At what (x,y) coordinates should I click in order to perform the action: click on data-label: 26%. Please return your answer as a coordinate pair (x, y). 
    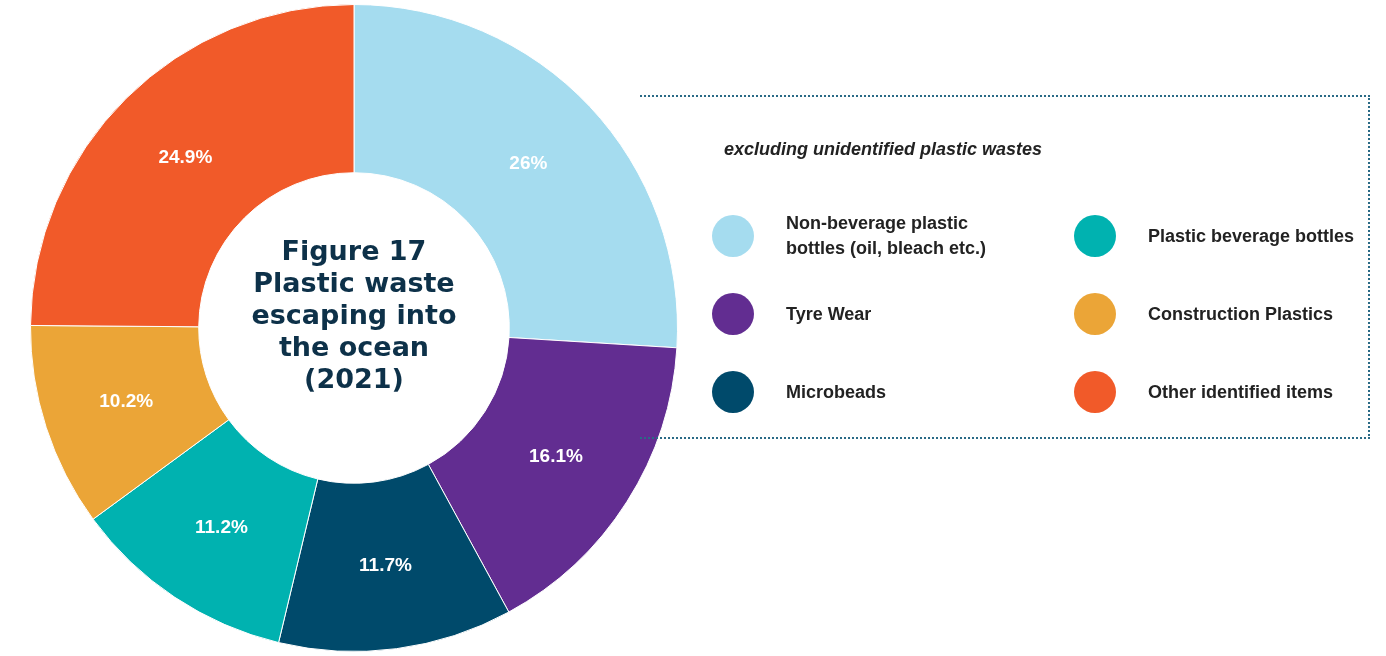
    Looking at the image, I should click on (528, 163).